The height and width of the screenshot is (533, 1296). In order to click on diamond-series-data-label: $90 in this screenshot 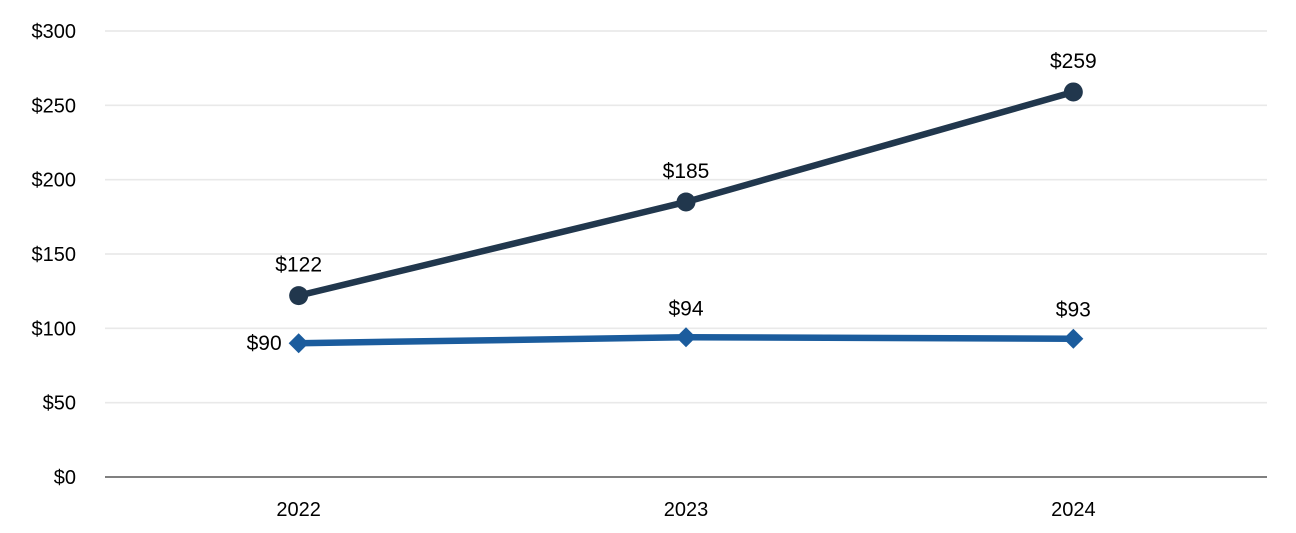, I will do `click(264, 343)`.